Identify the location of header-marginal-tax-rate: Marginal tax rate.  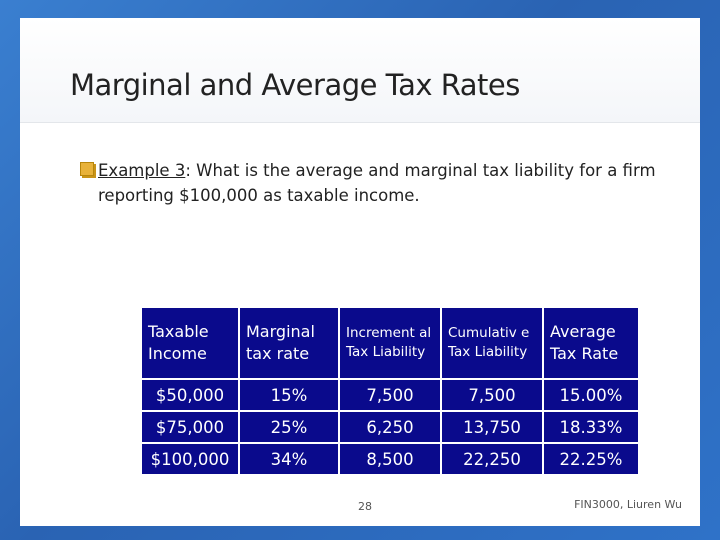
(289, 343).